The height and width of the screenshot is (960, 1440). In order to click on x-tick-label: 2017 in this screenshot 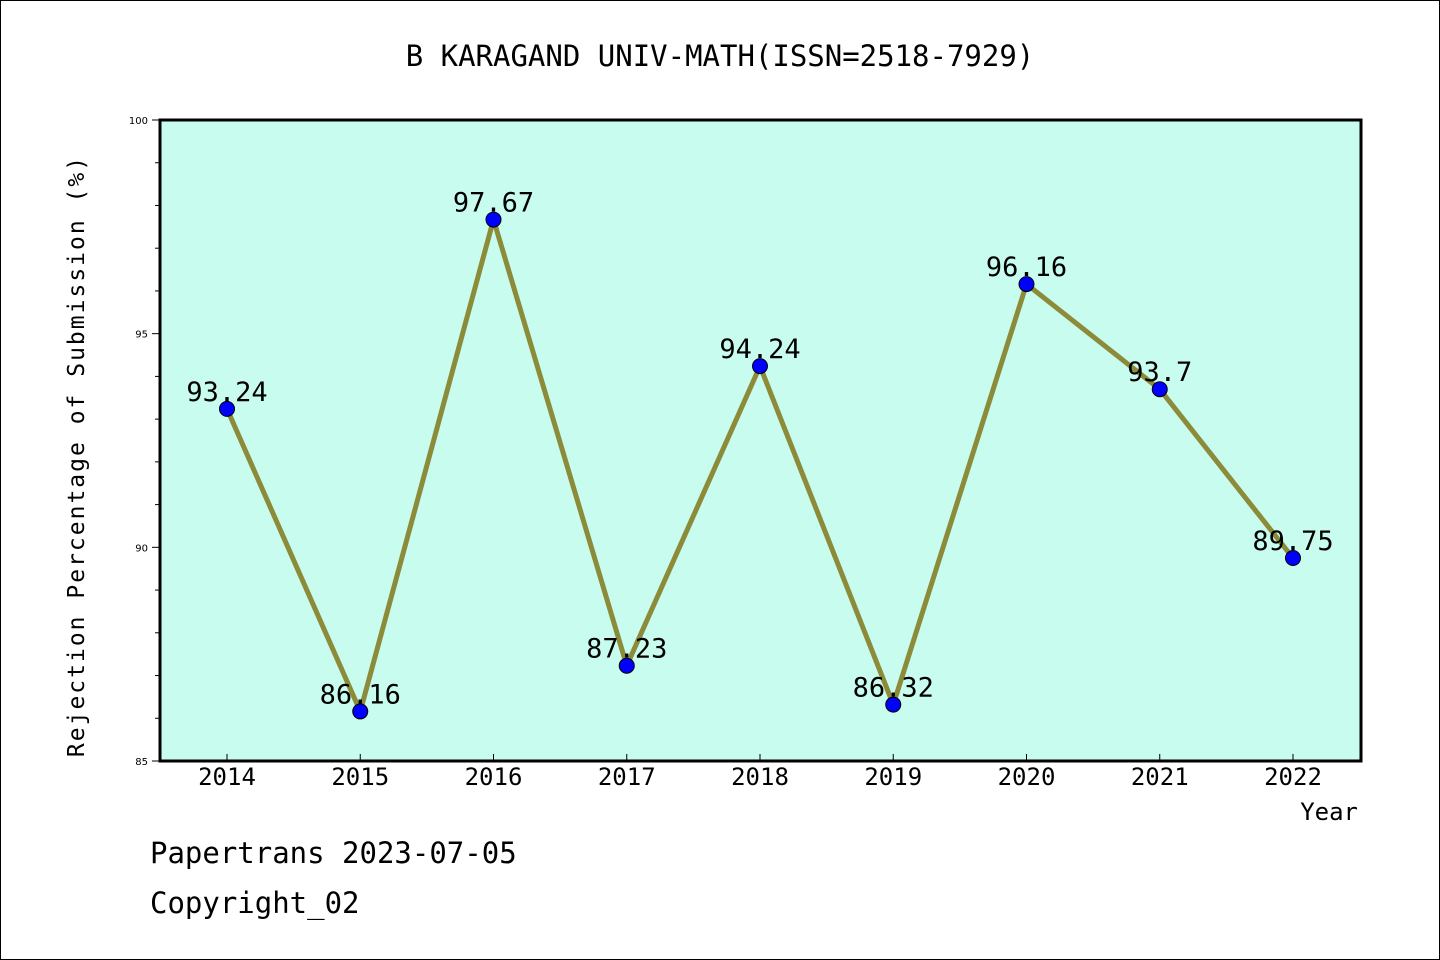, I will do `click(627, 777)`.